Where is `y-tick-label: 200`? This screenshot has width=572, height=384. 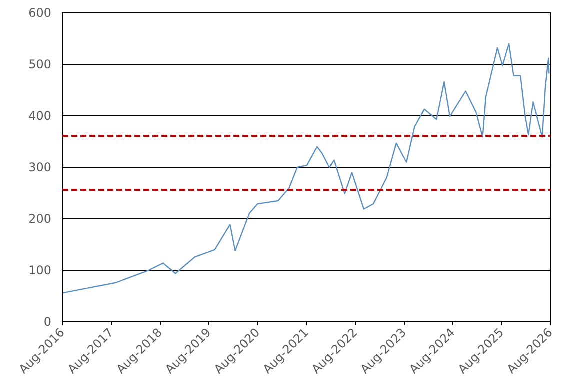
y-tick-label: 200 is located at coordinates (40, 219).